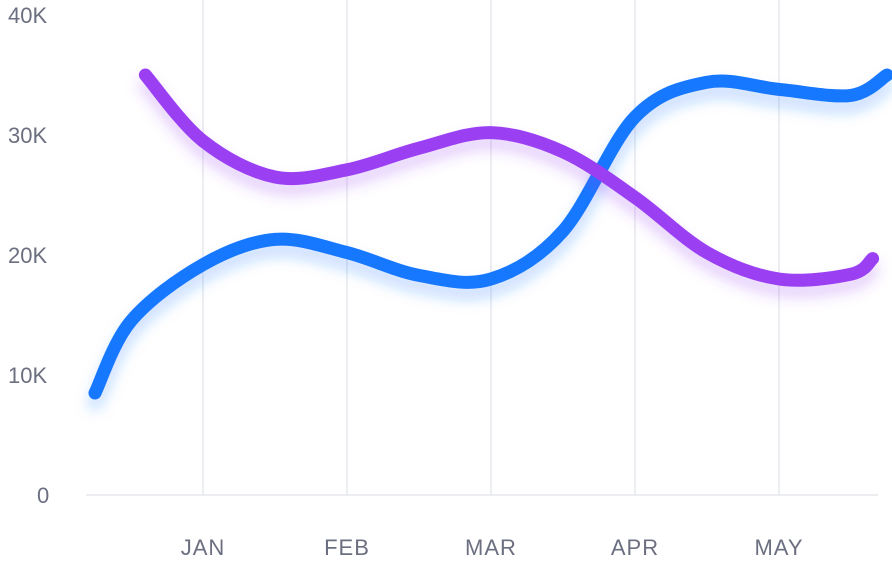  I want to click on y-tick-label: 0, so click(43, 495).